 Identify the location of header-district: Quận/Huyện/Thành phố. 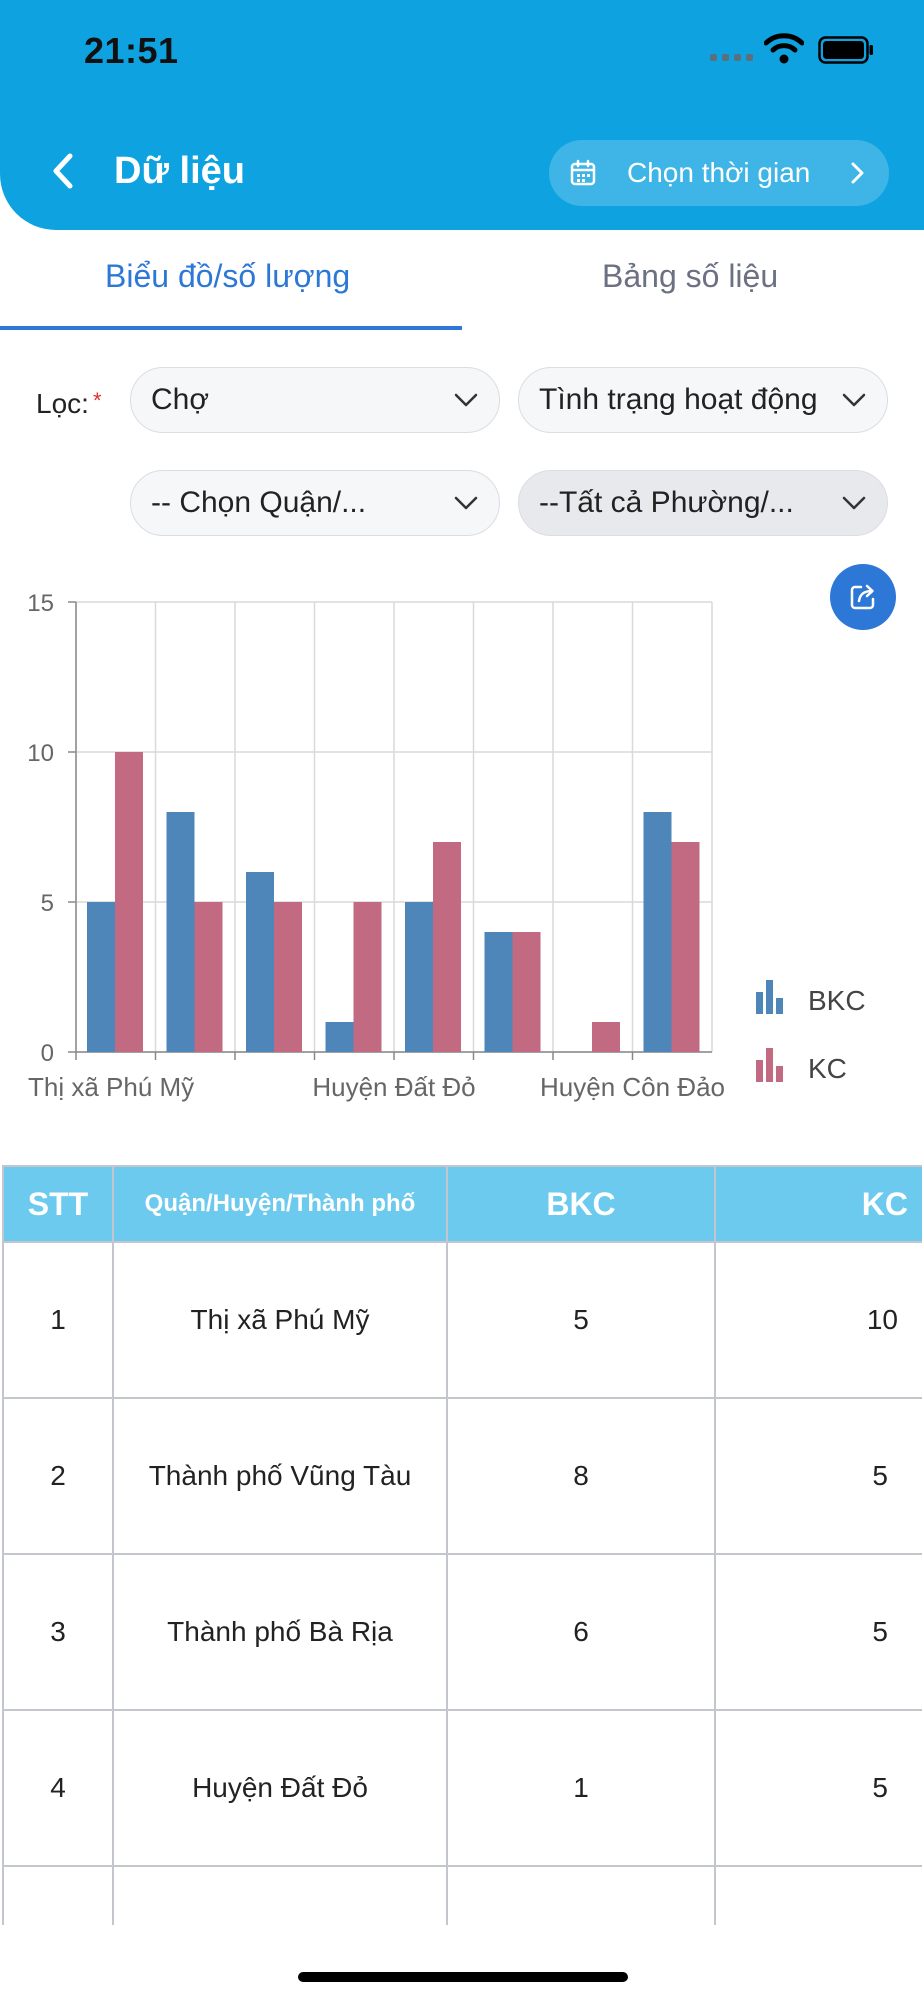
(280, 1204).